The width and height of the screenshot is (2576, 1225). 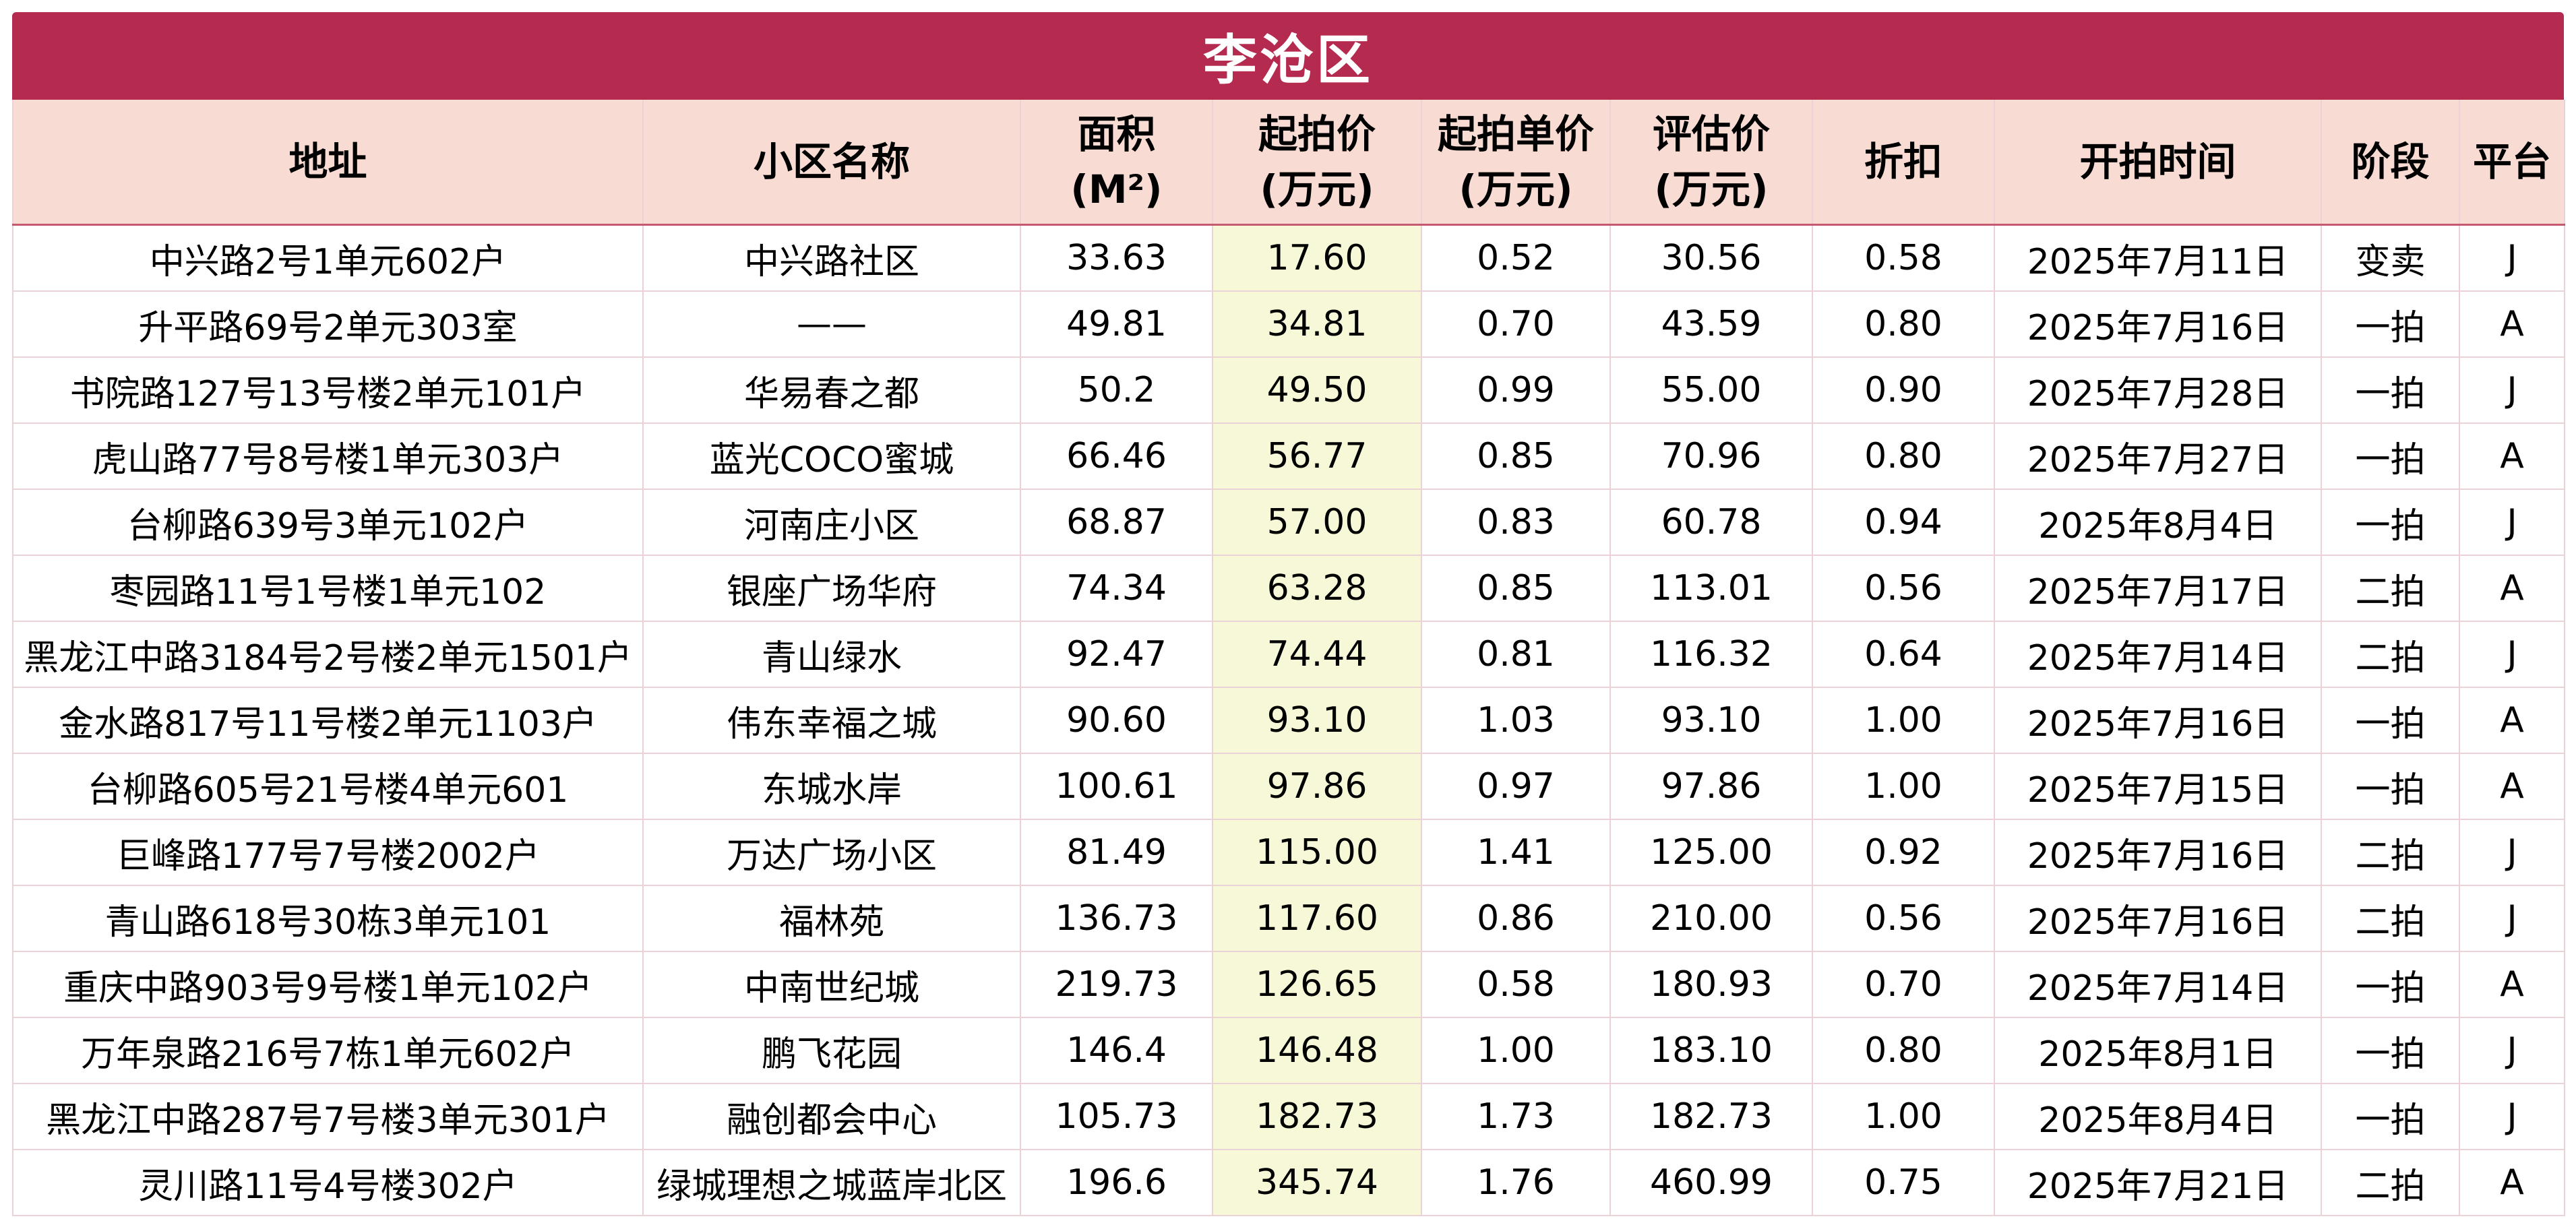 I want to click on cell-community: 绿城理想之城蓝岸北区, so click(x=832, y=1182).